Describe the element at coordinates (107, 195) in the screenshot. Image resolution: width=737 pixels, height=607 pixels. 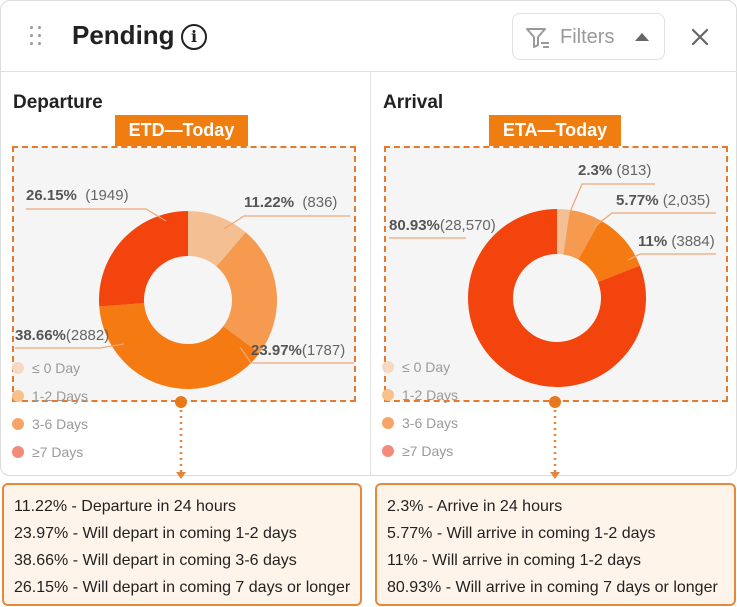
I see `departure-count-7plus: (1949)` at that location.